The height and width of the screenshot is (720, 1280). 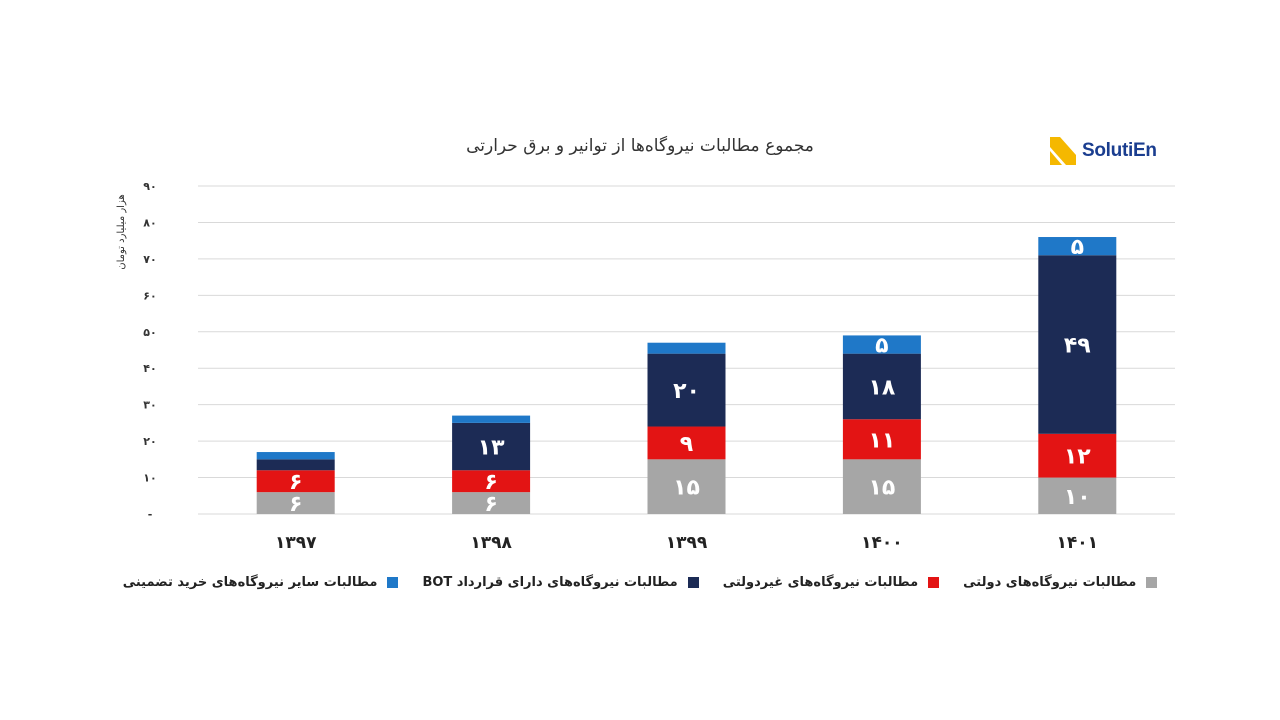 What do you see at coordinates (491, 543) in the screenshot?
I see `x-tick-label: ۱۳۹۸` at bounding box center [491, 543].